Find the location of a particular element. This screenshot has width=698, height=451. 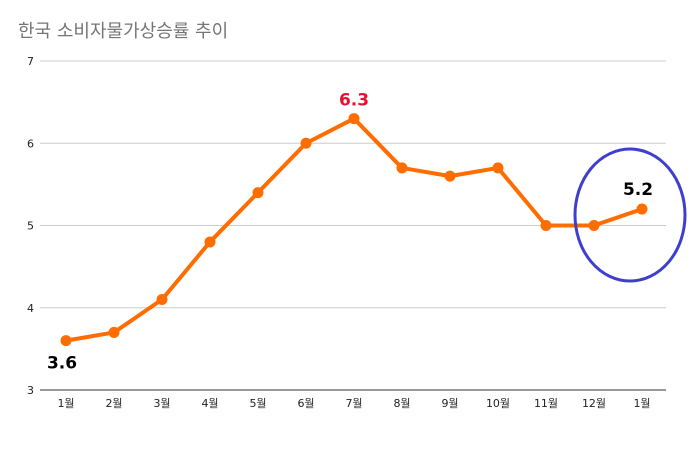

x-tick-label: 5월 is located at coordinates (257, 403).